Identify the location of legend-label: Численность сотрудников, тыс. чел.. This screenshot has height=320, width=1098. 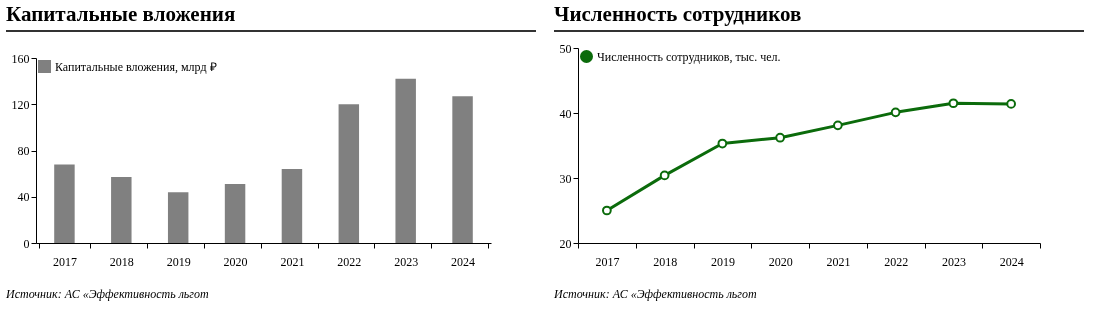
(689, 56).